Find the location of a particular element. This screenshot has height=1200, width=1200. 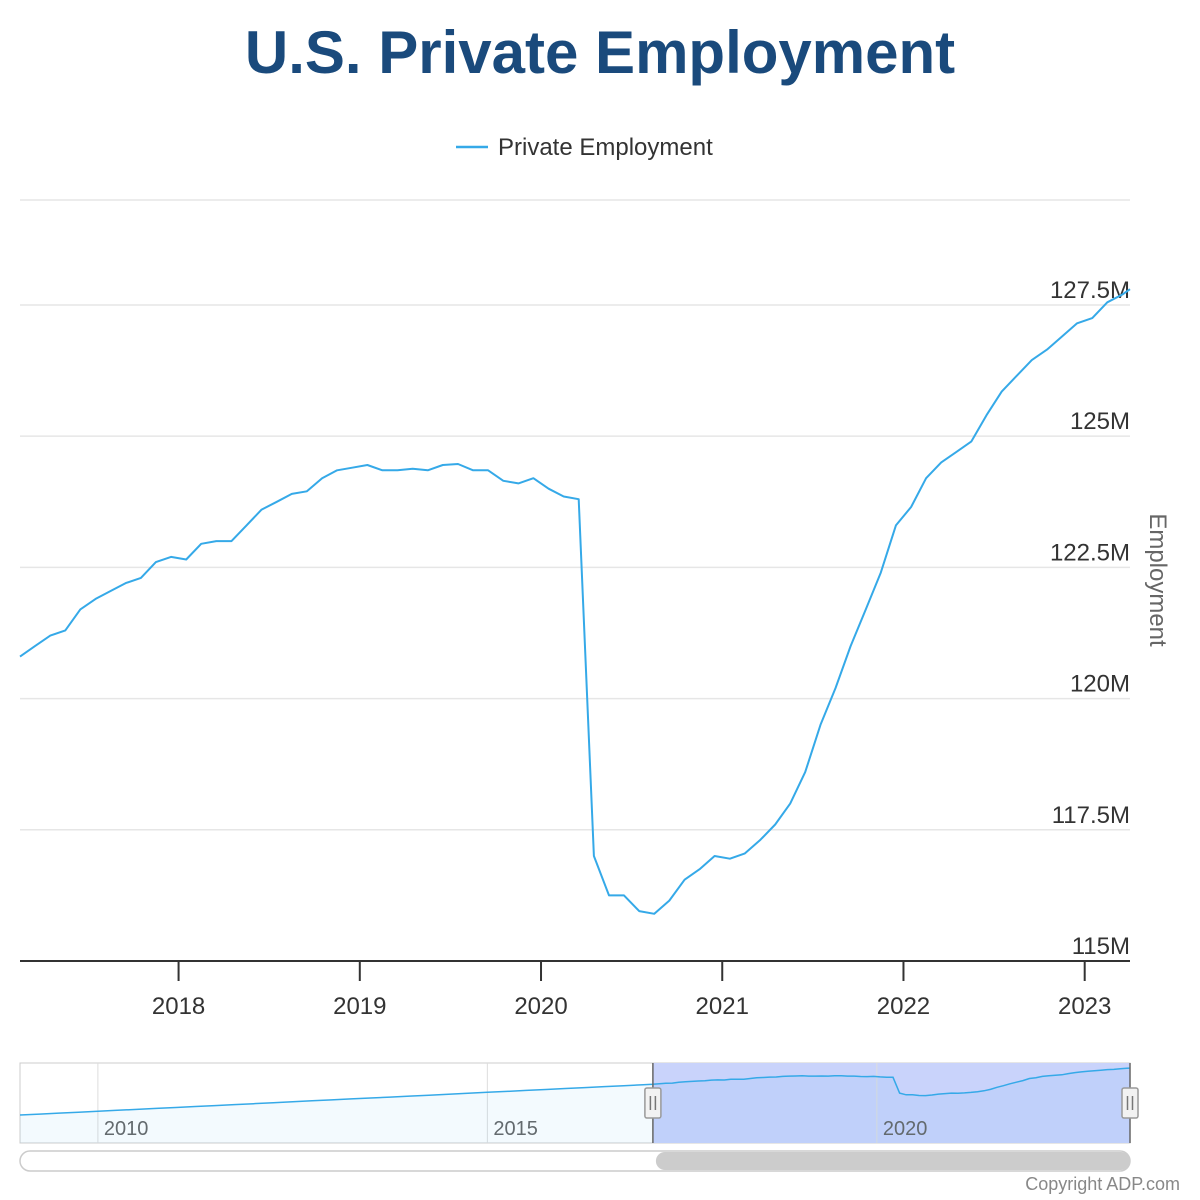

x-tick-label: 2019 is located at coordinates (359, 1006).